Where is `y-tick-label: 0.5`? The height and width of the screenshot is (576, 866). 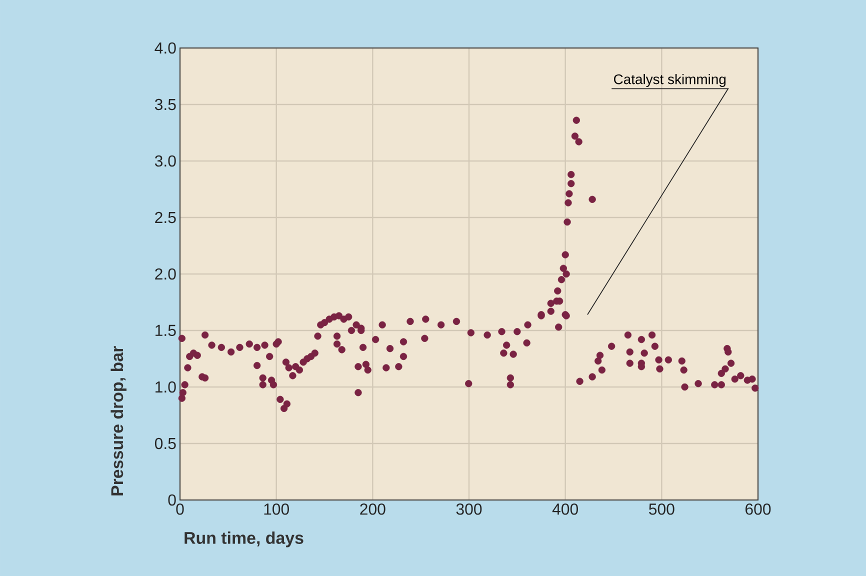
y-tick-label: 0.5 is located at coordinates (165, 444).